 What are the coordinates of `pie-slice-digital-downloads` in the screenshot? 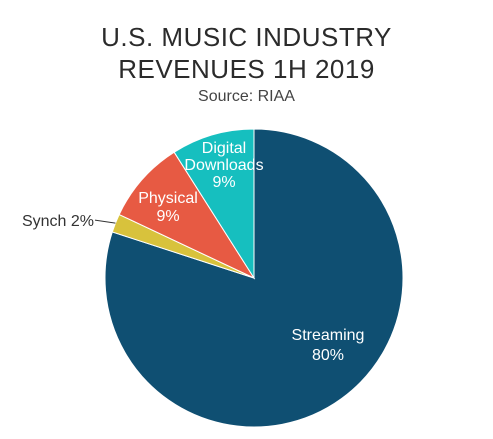 It's located at (214, 204).